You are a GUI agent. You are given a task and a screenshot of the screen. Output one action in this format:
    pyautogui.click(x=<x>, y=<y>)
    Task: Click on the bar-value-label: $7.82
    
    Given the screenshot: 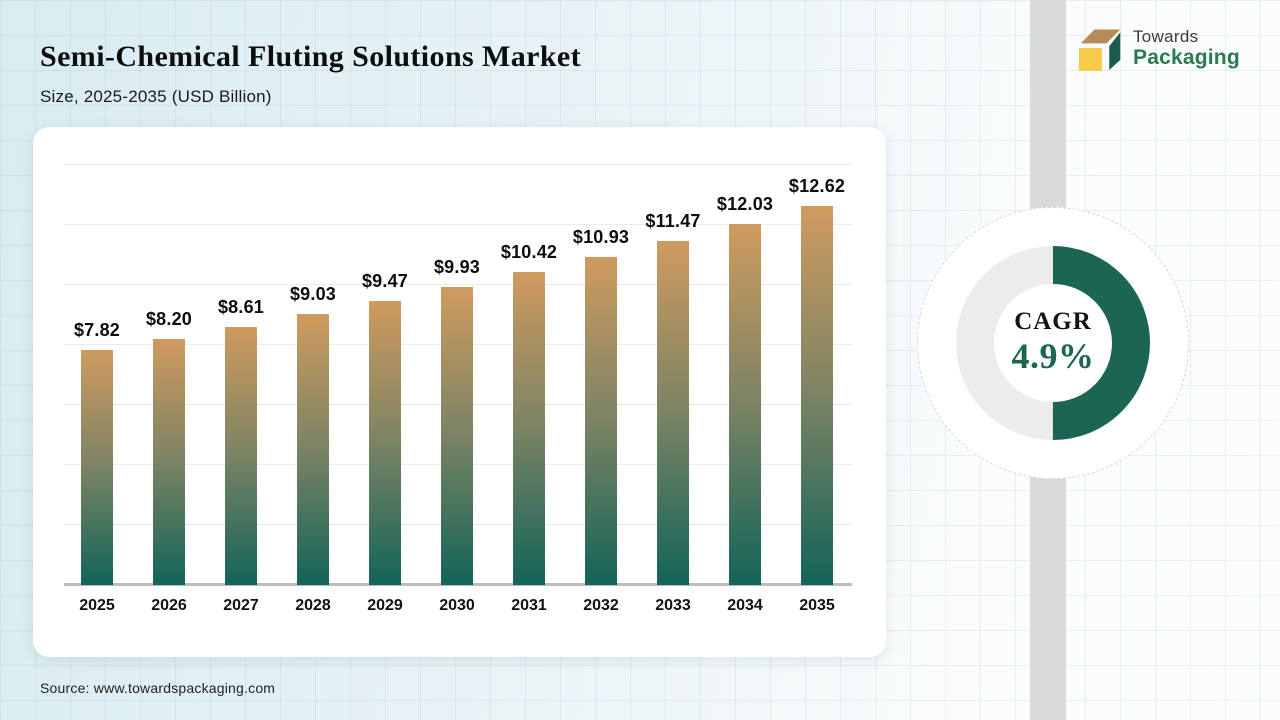 What is the action you would take?
    pyautogui.click(x=97, y=330)
    